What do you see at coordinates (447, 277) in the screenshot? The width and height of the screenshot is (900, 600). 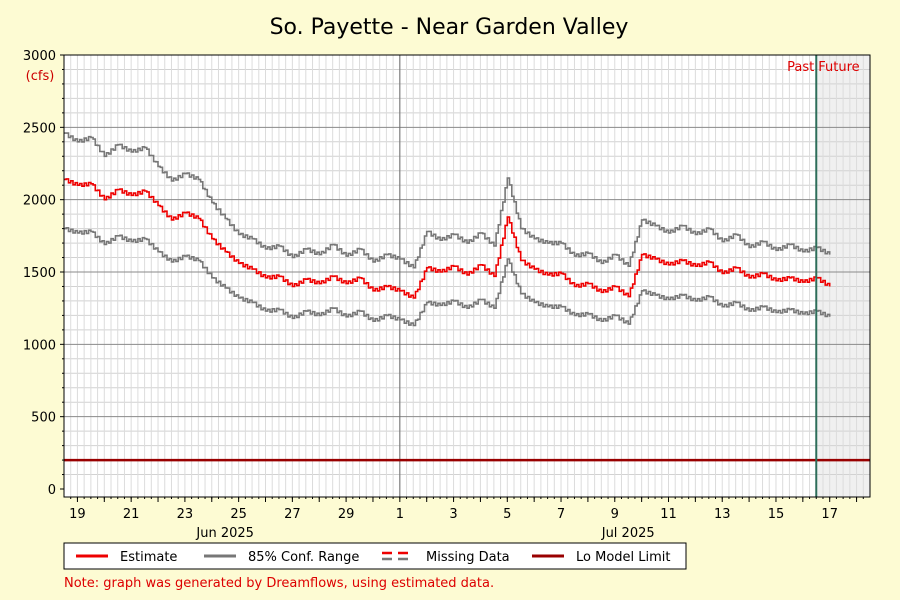 I see `conf-range-lower-line` at bounding box center [447, 277].